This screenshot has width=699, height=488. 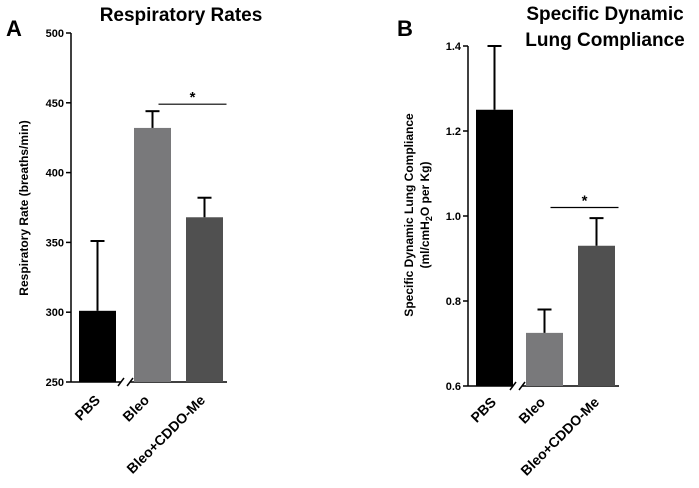 I want to click on panel-letter-b: B, so click(x=405, y=28).